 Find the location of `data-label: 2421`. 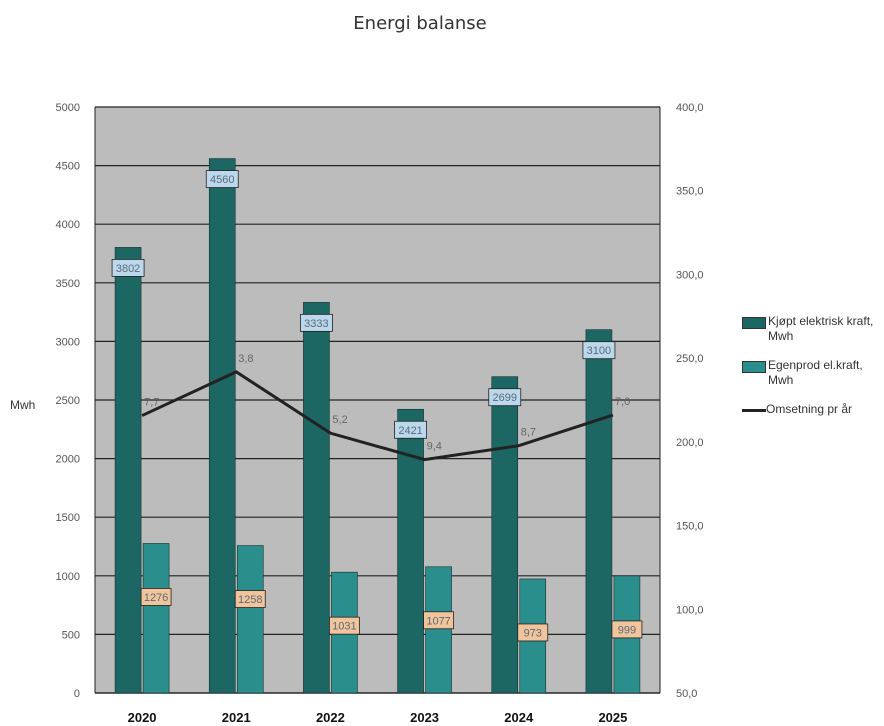

data-label: 2421 is located at coordinates (410, 431).